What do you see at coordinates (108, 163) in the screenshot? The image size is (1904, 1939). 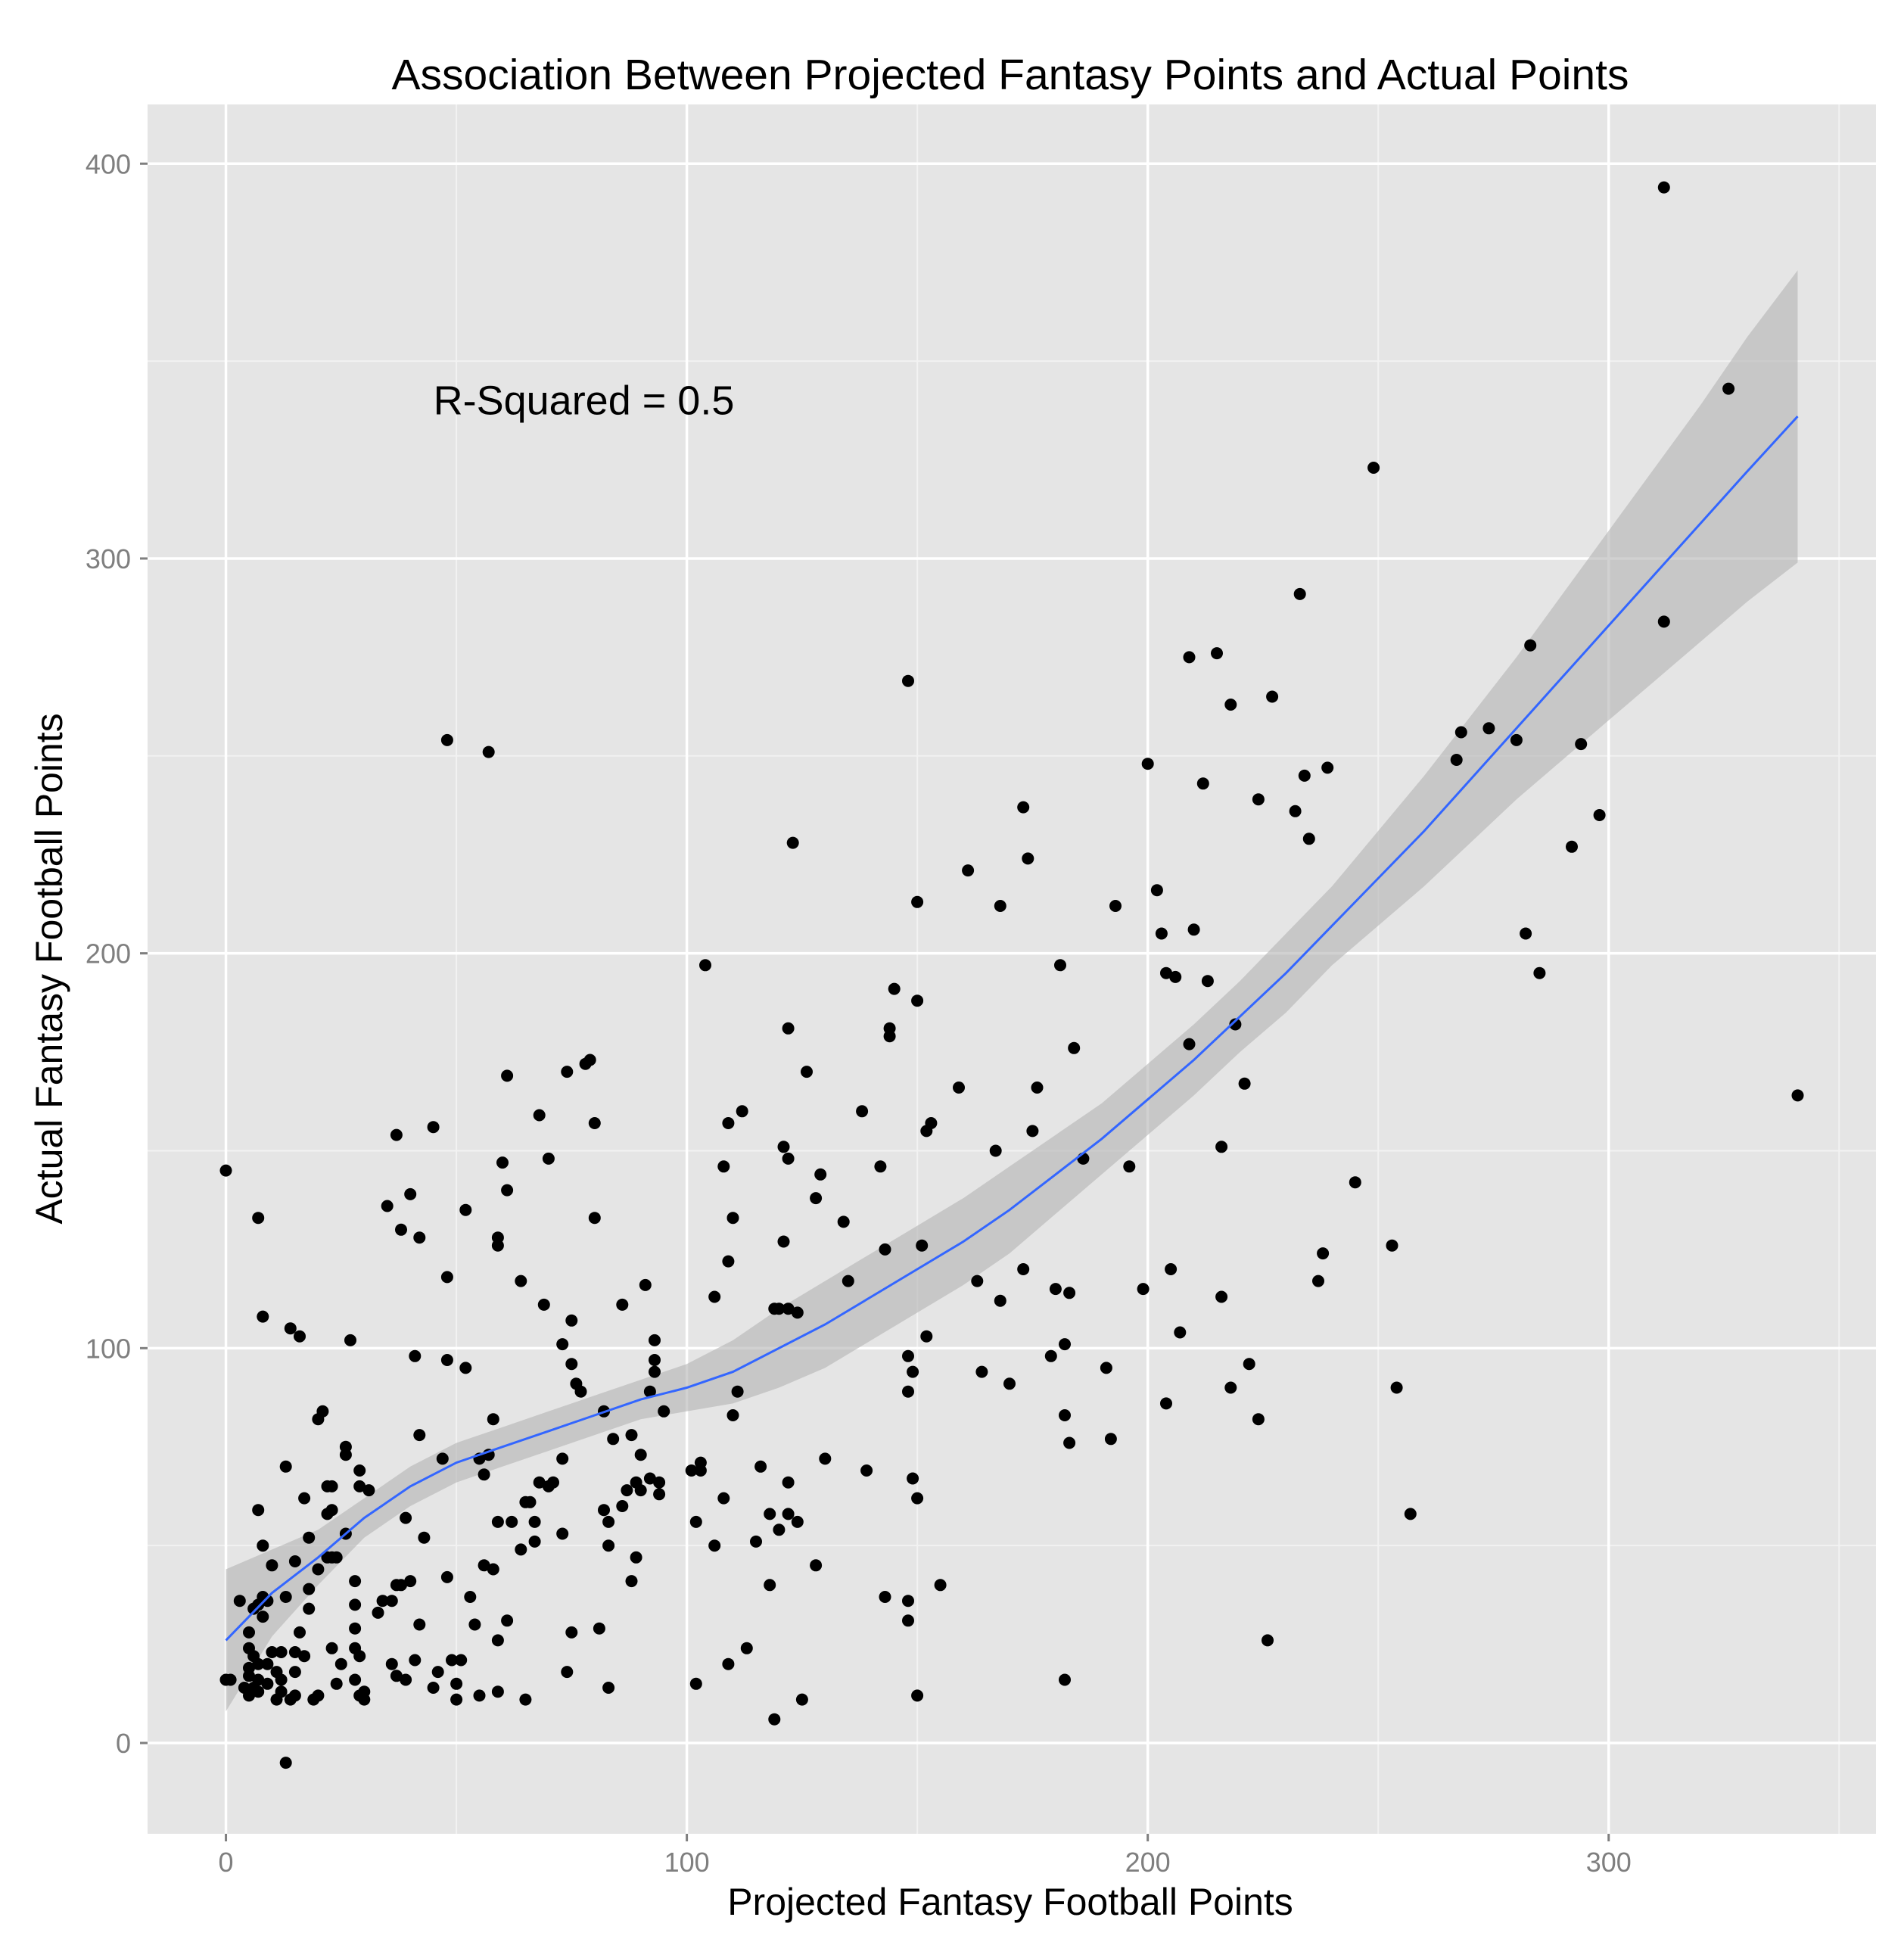 I see `y-tick-label: 400` at bounding box center [108, 163].